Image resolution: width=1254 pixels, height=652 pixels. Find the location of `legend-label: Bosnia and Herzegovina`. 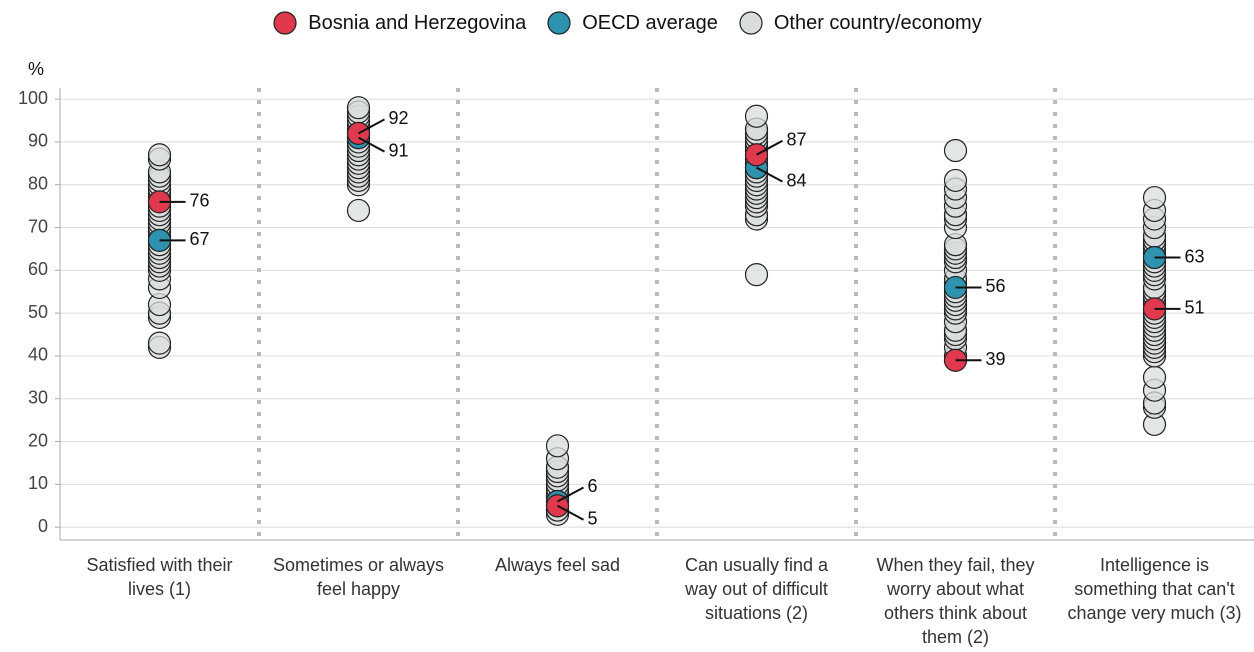

legend-label: Bosnia and Herzegovina is located at coordinates (417, 22).